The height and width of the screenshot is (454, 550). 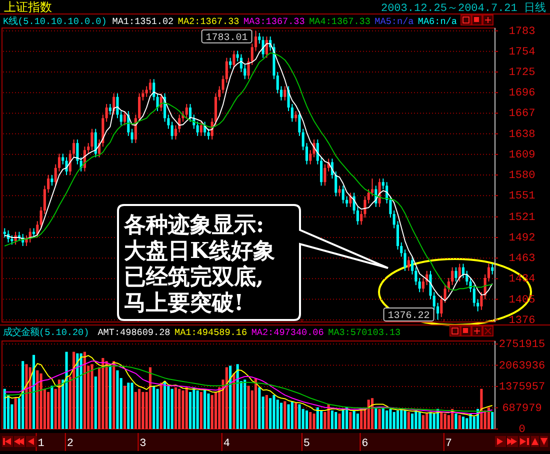 I want to click on chart-title: 上证指数, so click(x=28, y=7).